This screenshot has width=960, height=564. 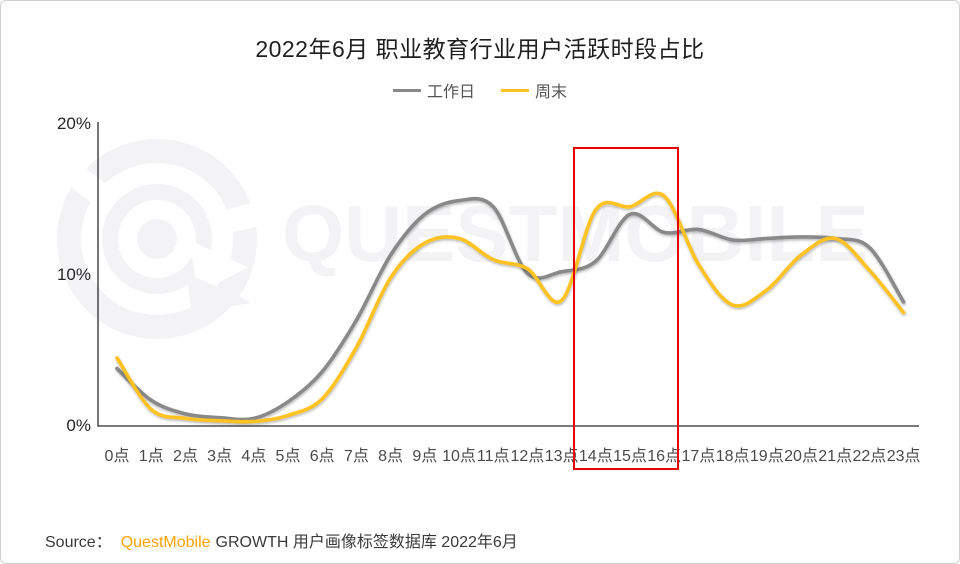 What do you see at coordinates (595, 456) in the screenshot?
I see `x-tick-label: 14点` at bounding box center [595, 456].